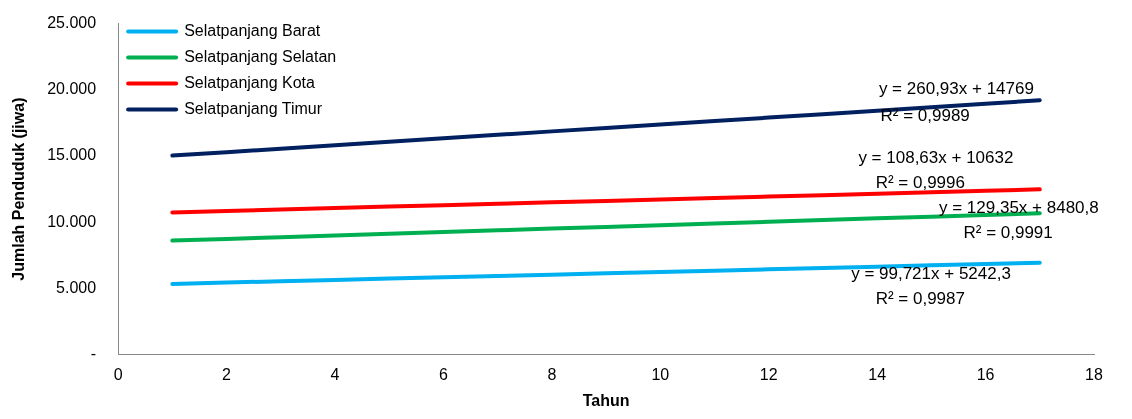 This screenshot has width=1132, height=419. What do you see at coordinates (920, 182) in the screenshot?
I see `annotation: R² = 0,9996` at bounding box center [920, 182].